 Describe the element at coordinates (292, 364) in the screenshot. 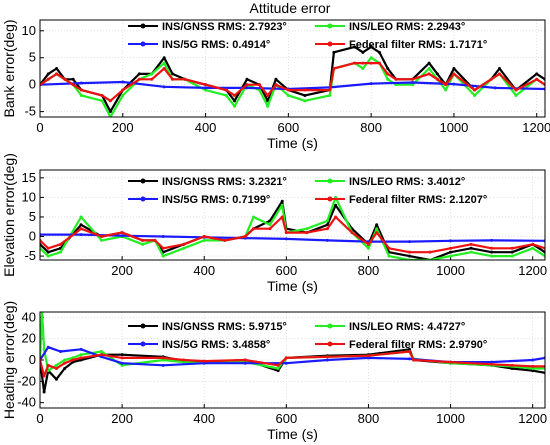

I see `series-line-federal` at that location.